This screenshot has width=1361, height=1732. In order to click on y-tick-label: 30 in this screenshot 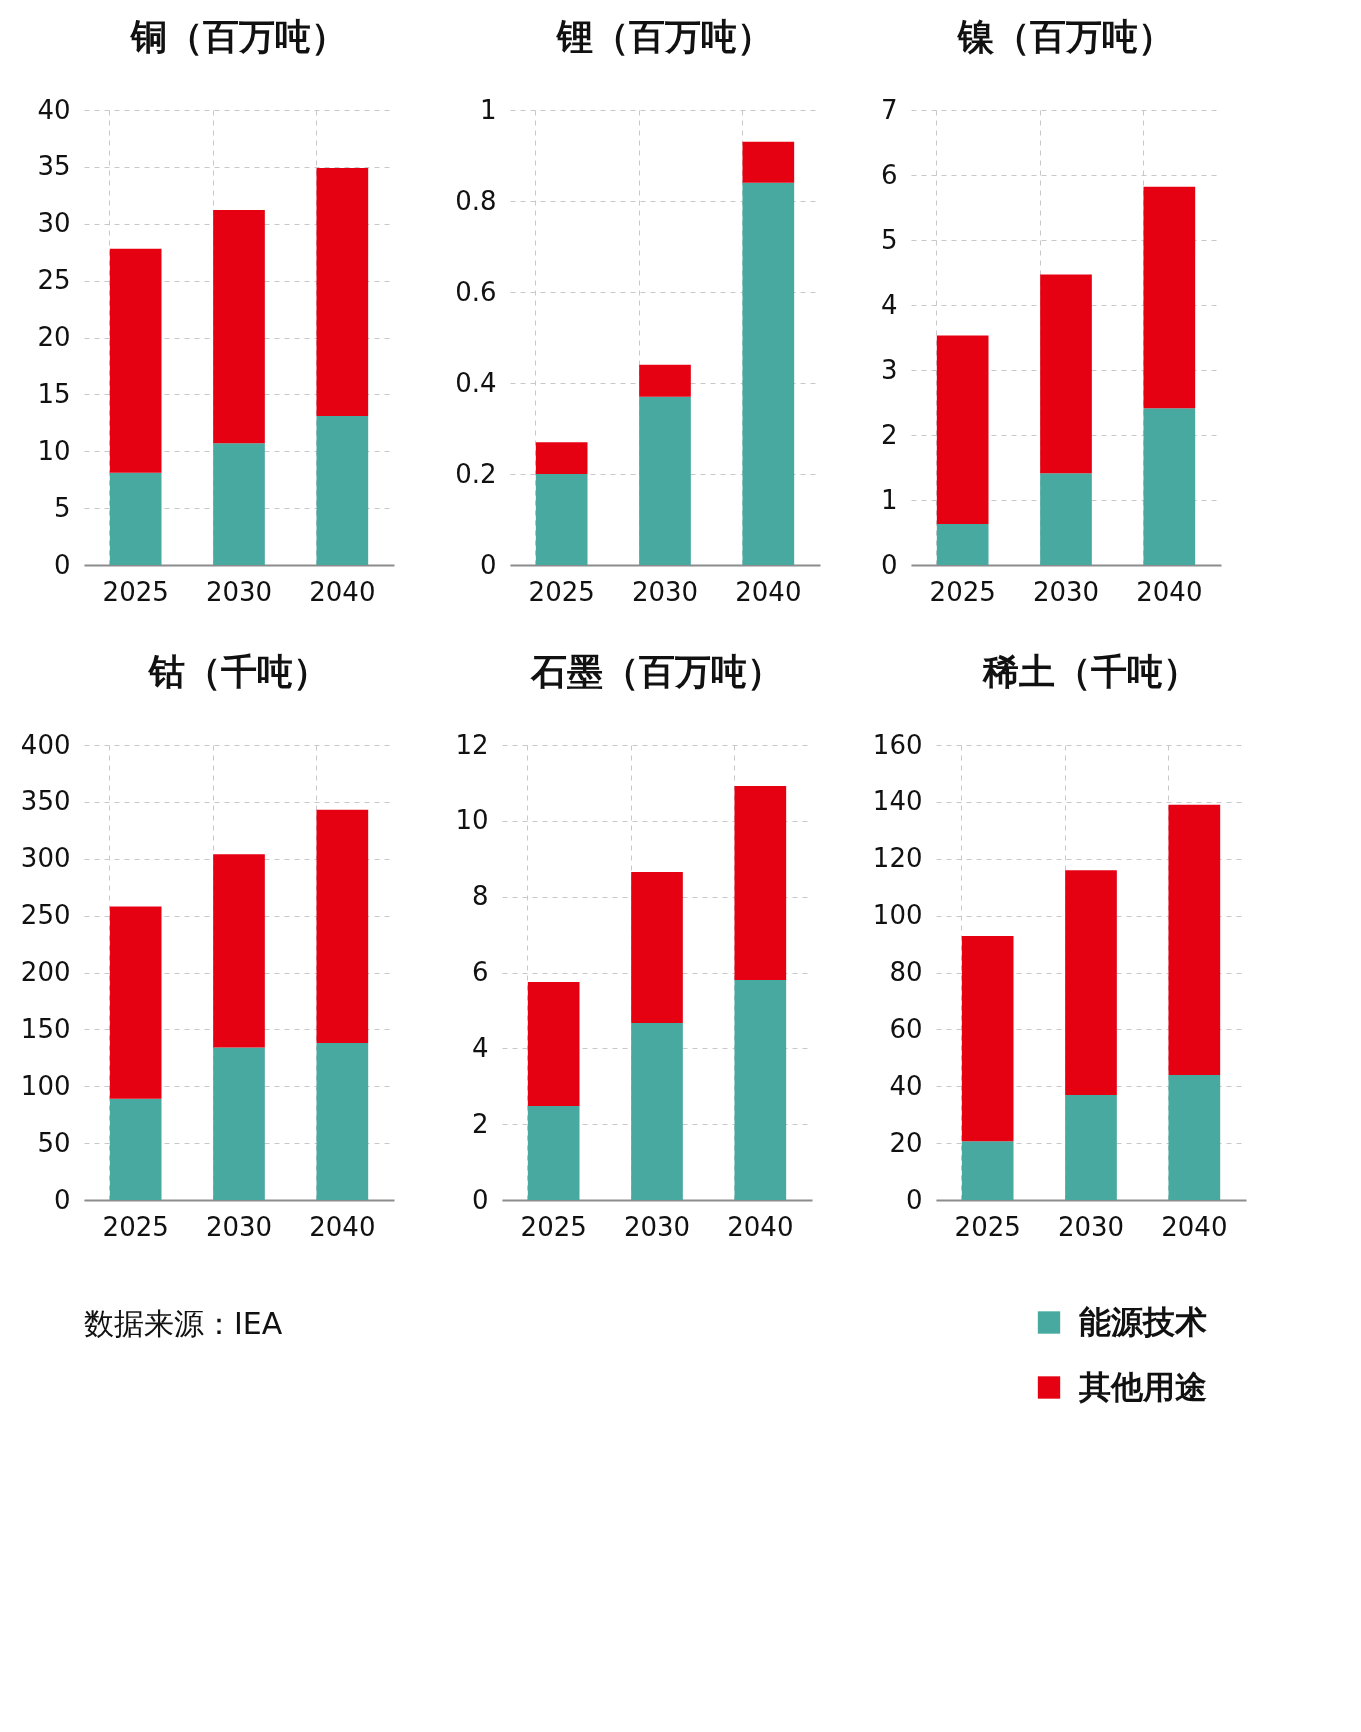, I will do `click(54, 223)`.